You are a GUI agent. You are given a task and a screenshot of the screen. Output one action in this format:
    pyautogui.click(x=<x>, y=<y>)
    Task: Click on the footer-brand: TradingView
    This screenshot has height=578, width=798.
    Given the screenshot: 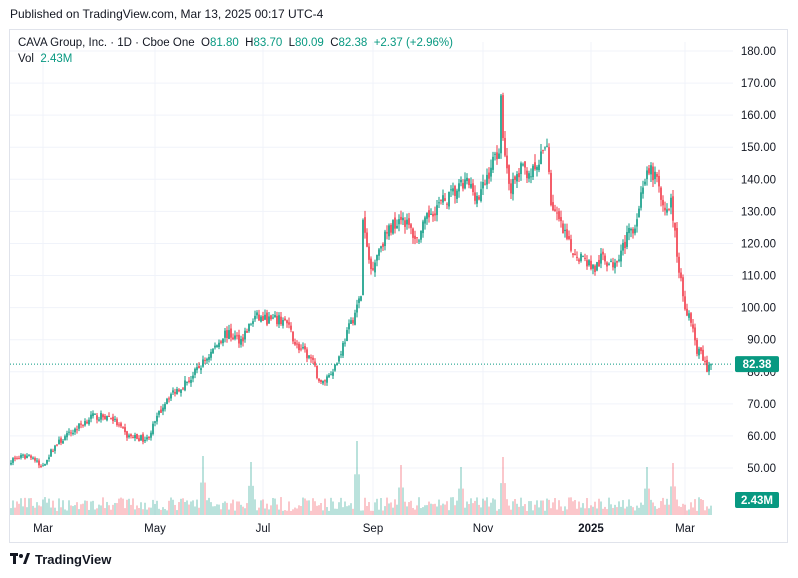 What is the action you would take?
    pyautogui.click(x=60, y=559)
    